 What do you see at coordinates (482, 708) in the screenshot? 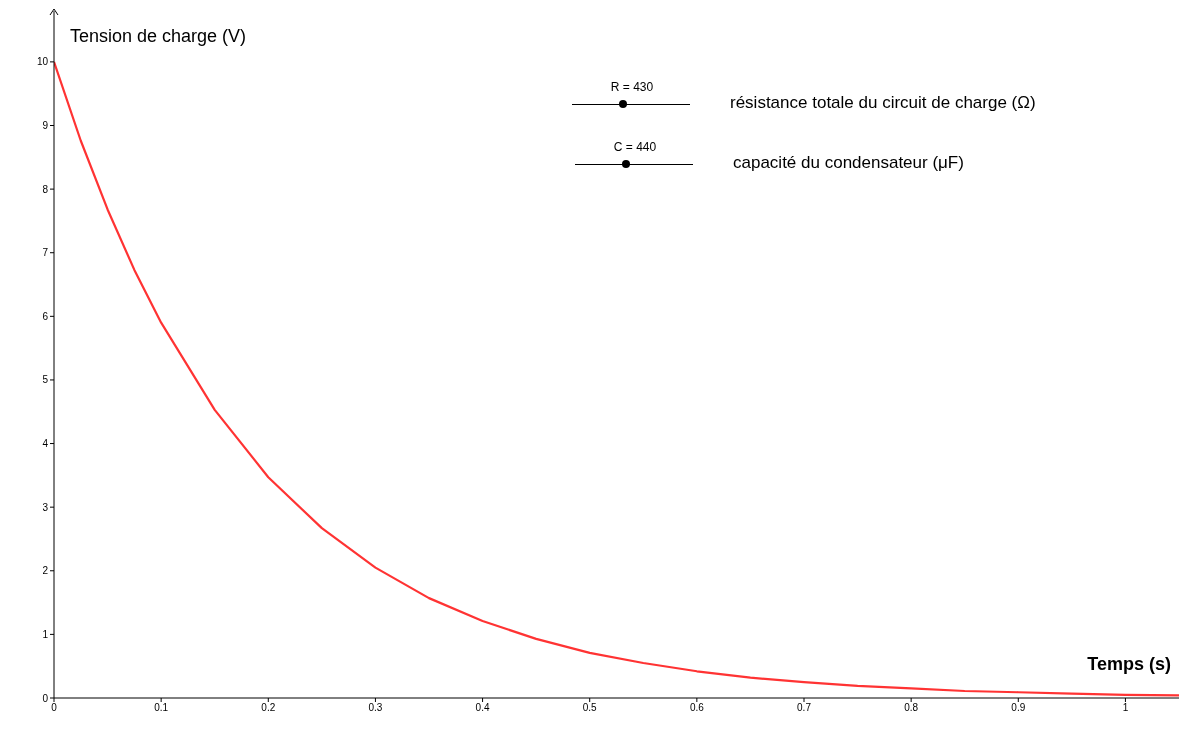
I see `x-tick-label: 0.4` at bounding box center [482, 708].